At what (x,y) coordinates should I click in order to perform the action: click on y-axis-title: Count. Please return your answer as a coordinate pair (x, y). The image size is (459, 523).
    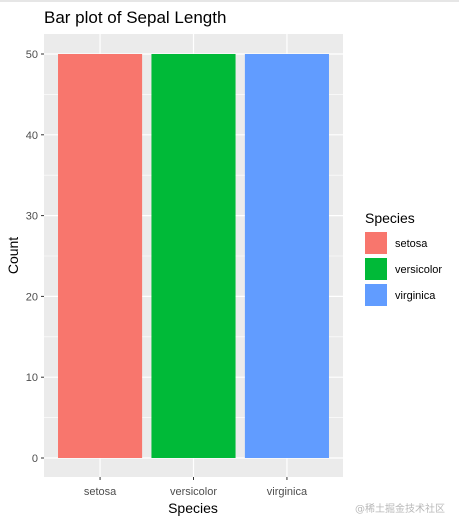
    Looking at the image, I should click on (13, 255).